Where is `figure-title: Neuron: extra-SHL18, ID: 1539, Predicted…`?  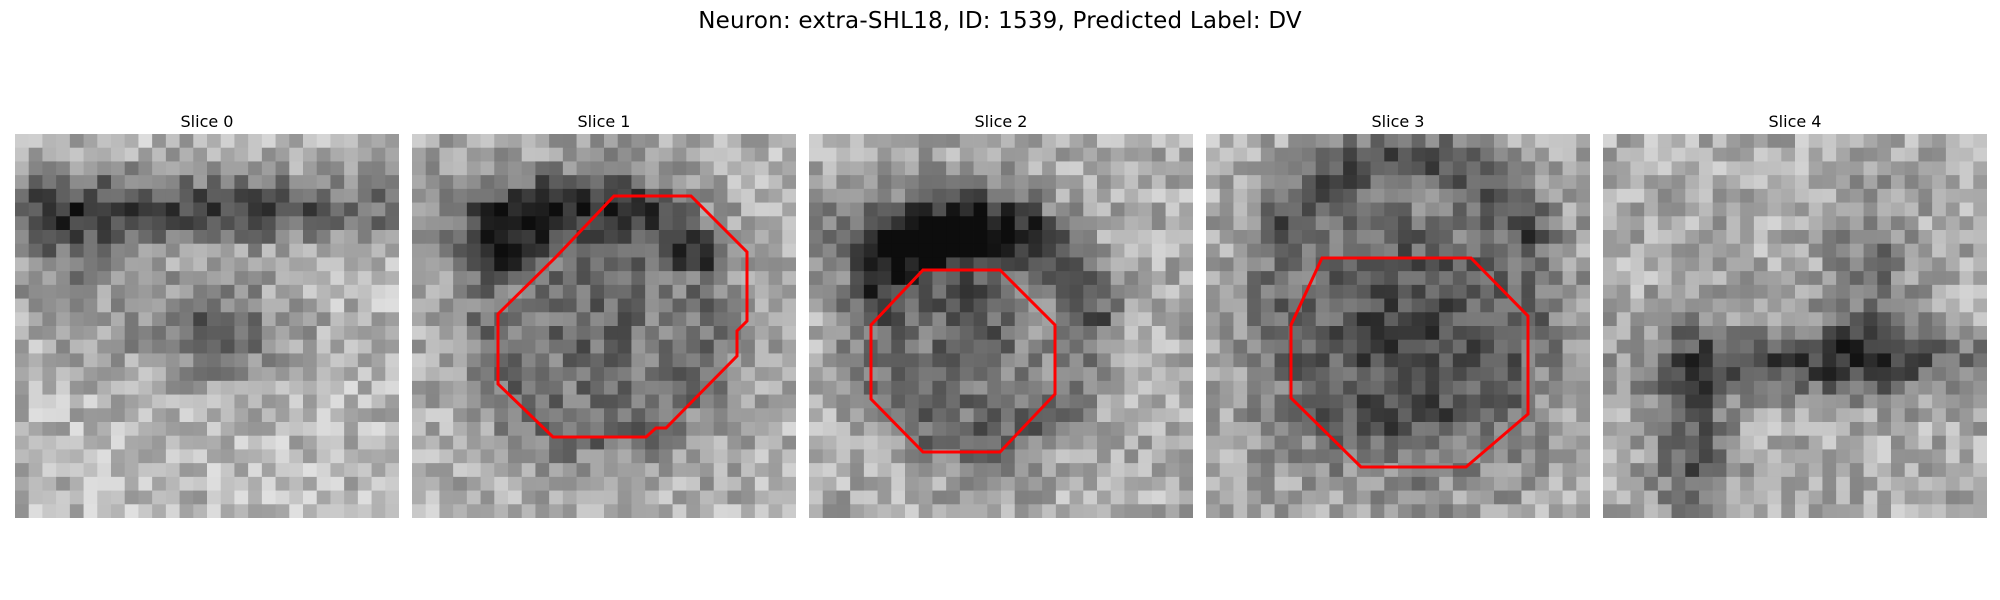
figure-title: Neuron: extra-SHL18, ID: 1539, Predicted… is located at coordinates (1000, 21).